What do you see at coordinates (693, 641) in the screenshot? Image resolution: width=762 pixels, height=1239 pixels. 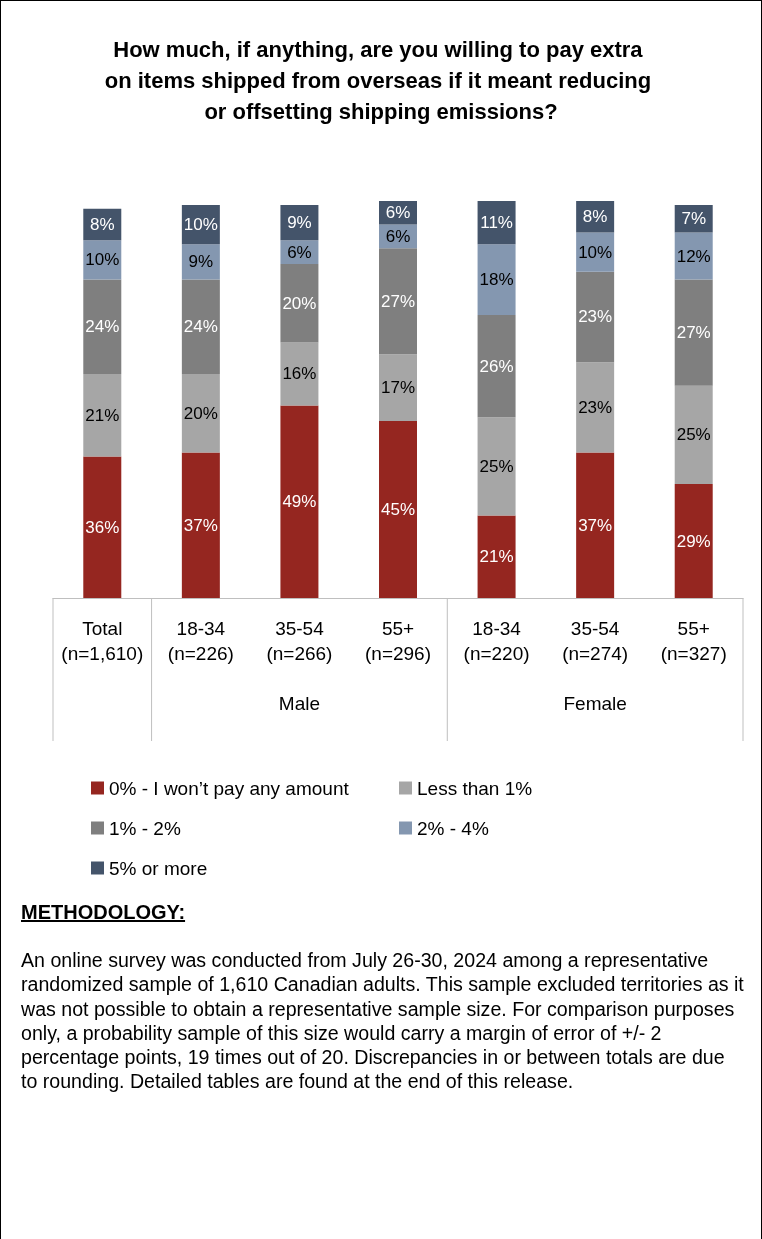 I see `x-tick-label: 55+ (n=327)` at bounding box center [693, 641].